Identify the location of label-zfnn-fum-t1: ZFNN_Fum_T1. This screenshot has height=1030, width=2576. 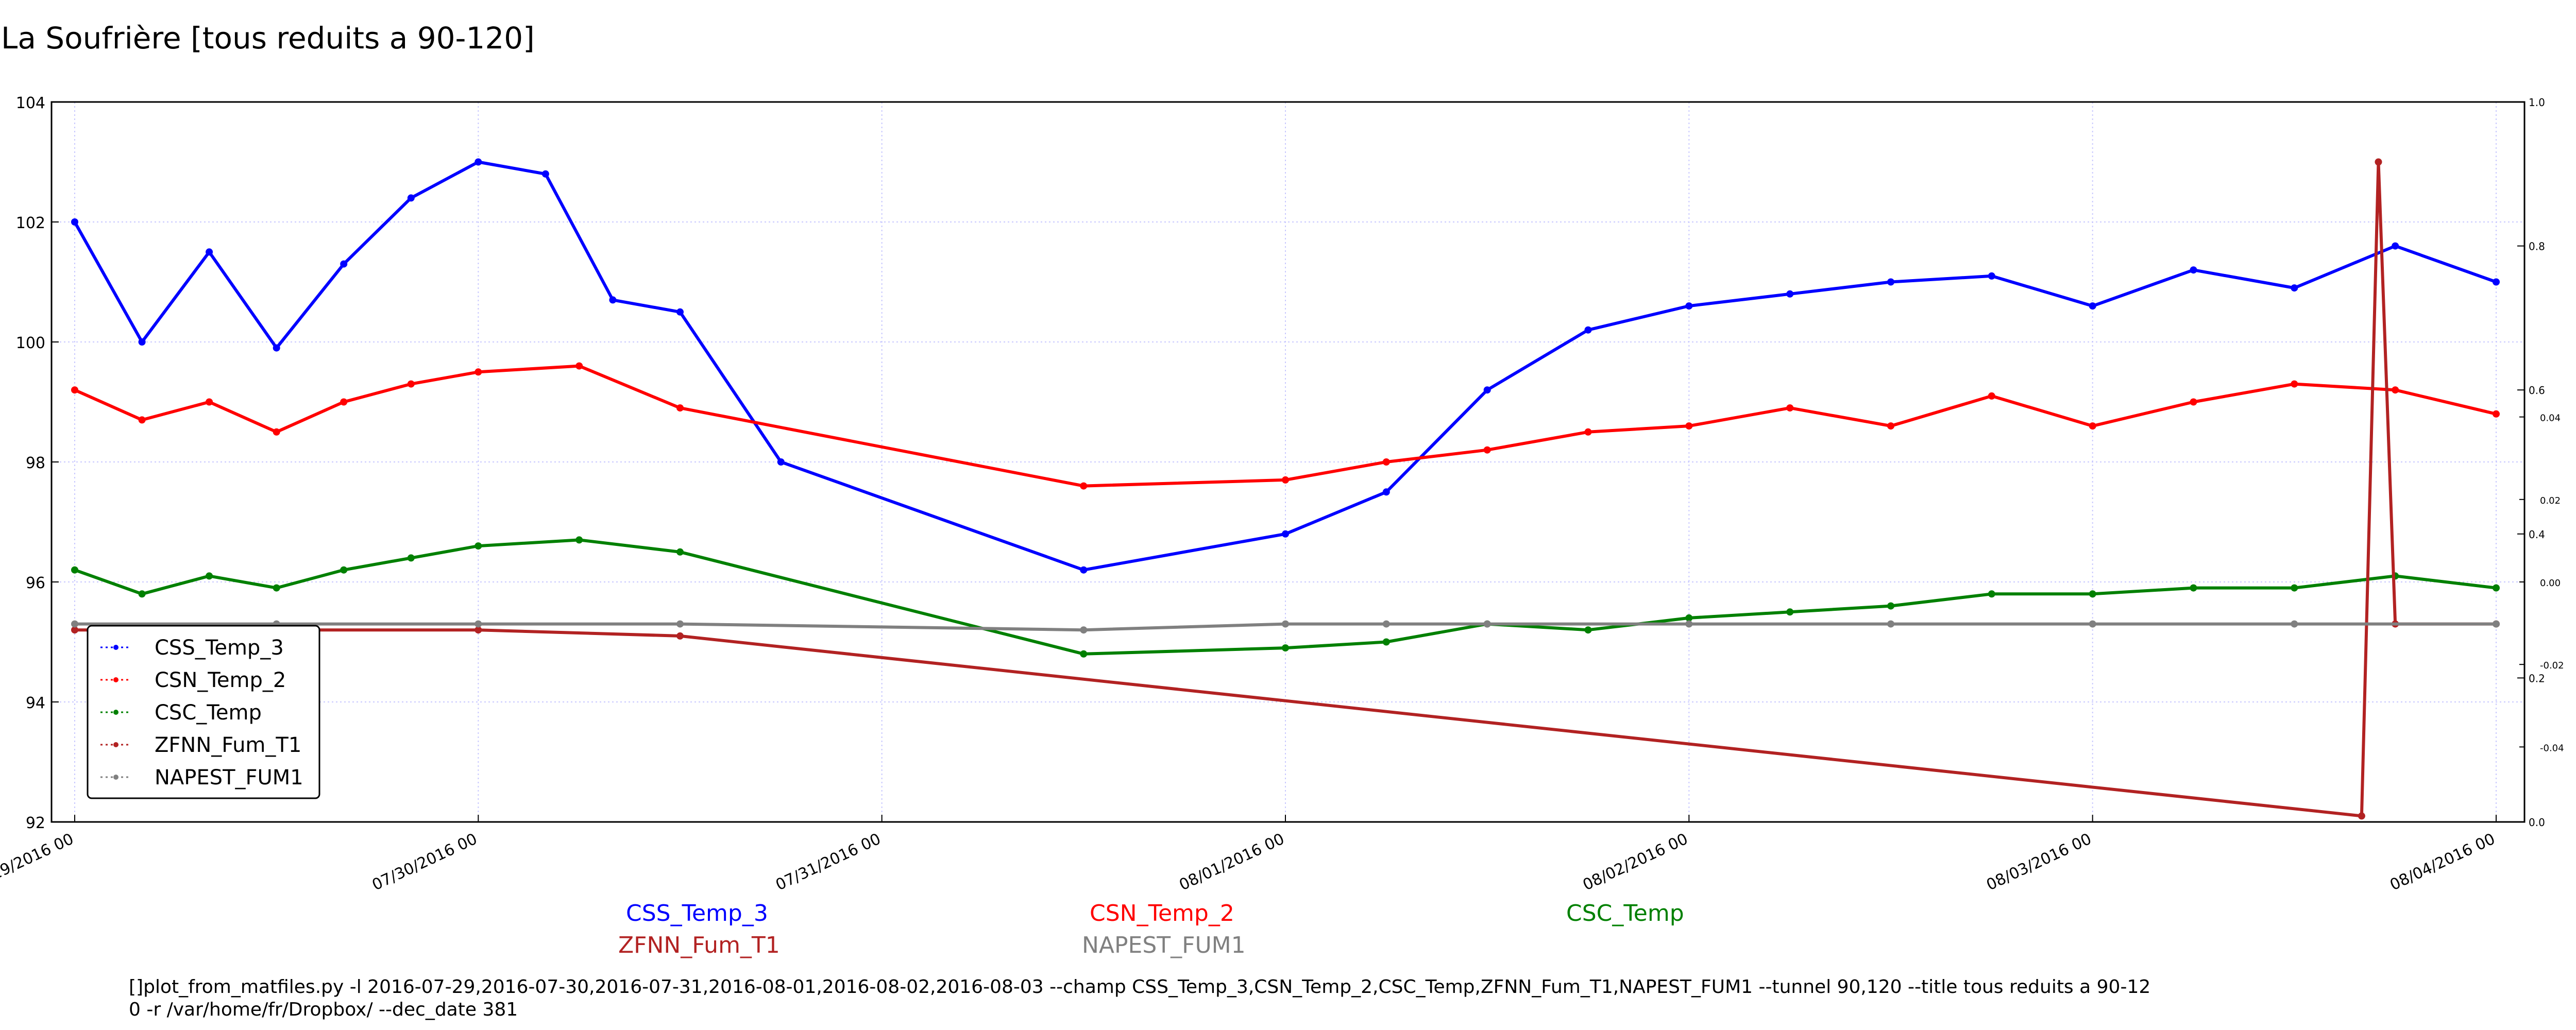
(699, 945).